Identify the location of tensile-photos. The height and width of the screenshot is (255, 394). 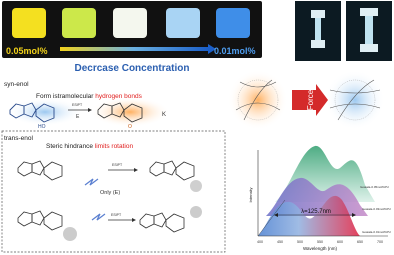
(343, 31).